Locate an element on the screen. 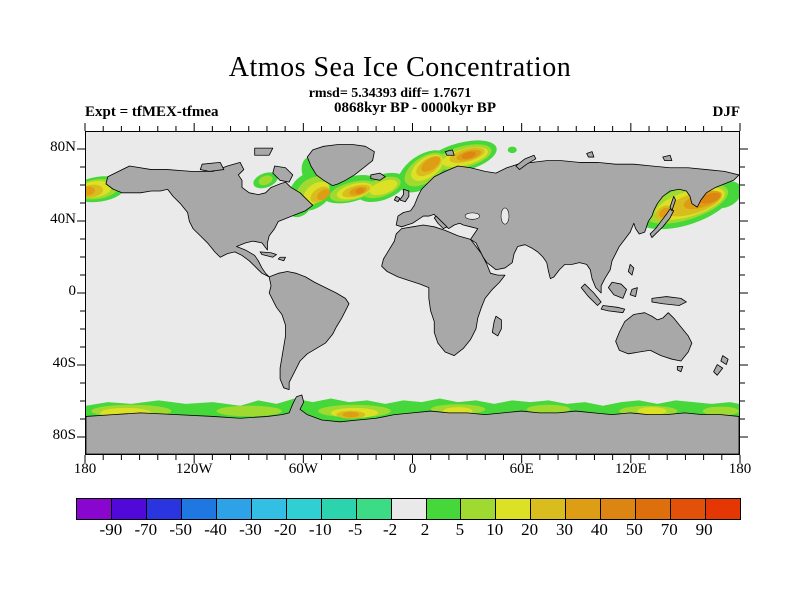  x-axis-tick-label: 60W is located at coordinates (303, 469).